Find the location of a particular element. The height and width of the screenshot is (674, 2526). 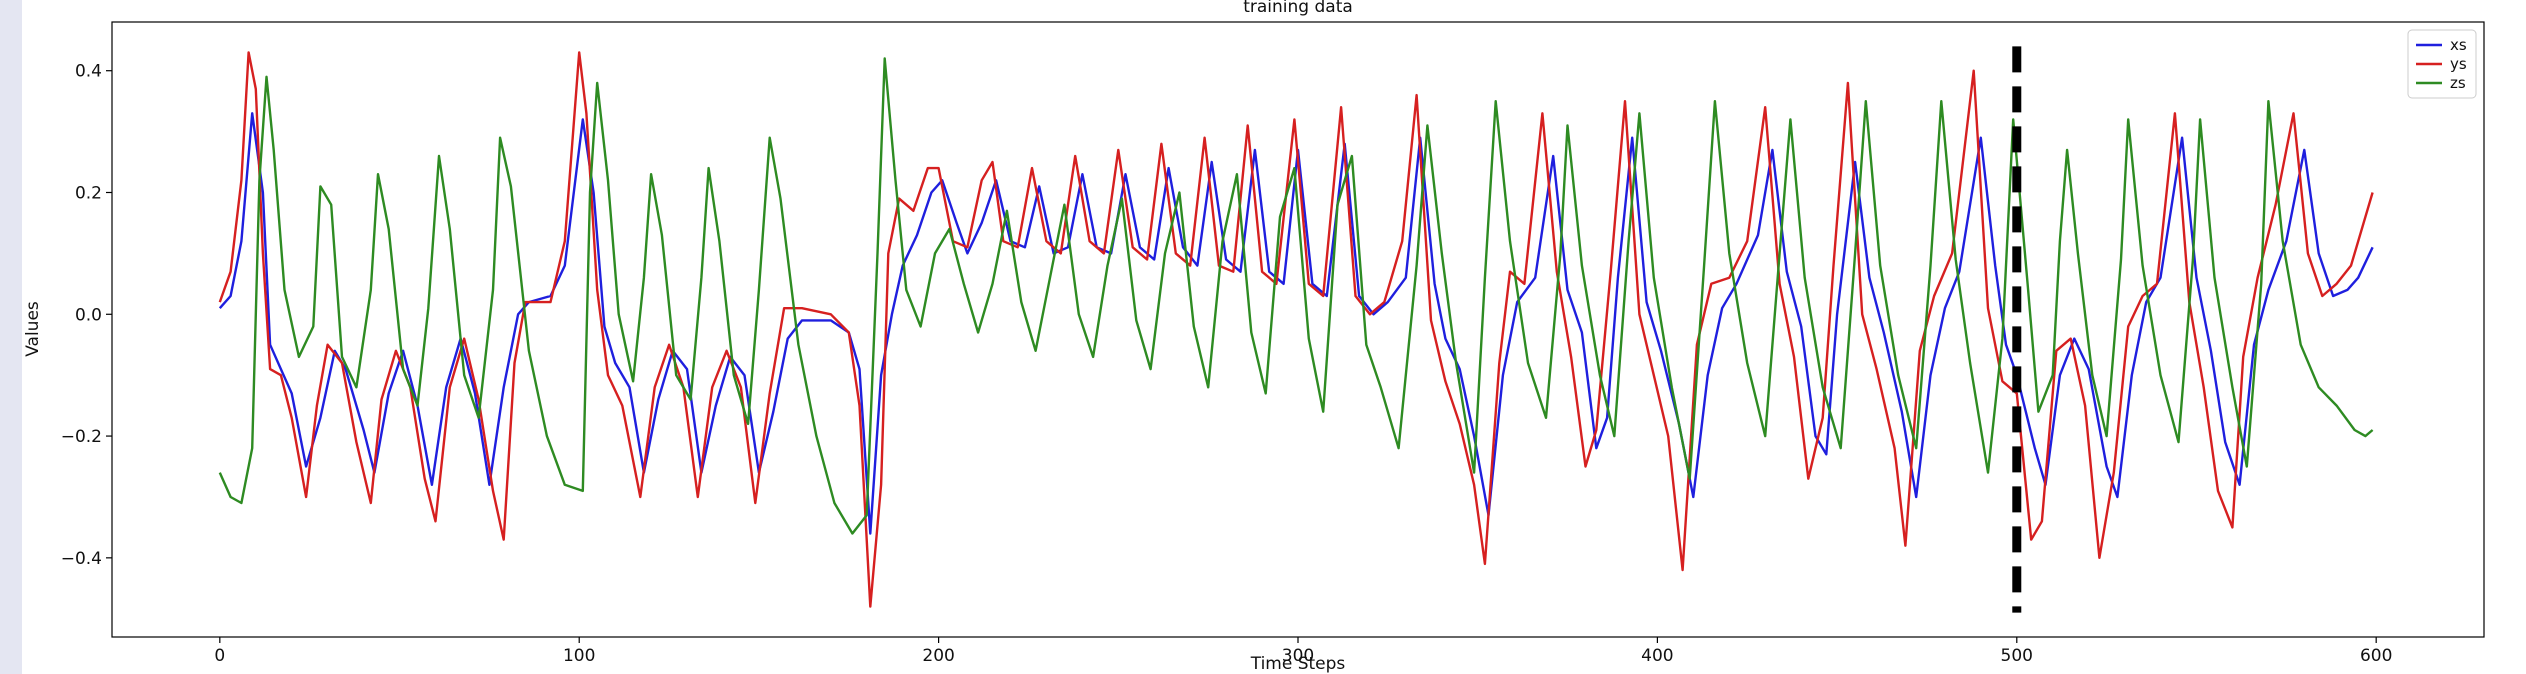

x-tick-label: 500 is located at coordinates (2017, 656).